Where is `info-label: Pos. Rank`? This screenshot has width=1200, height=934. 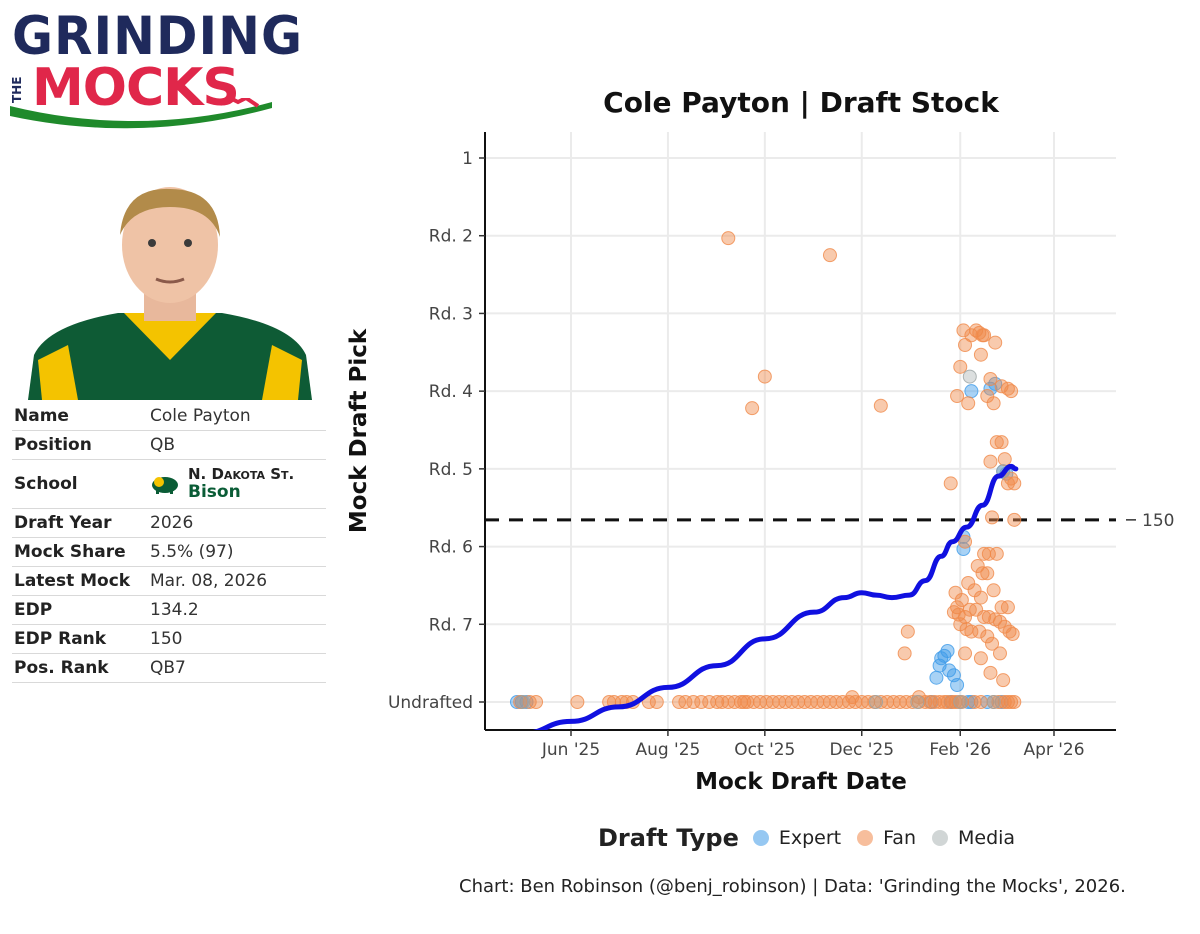 info-label: Pos. Rank is located at coordinates (80, 668).